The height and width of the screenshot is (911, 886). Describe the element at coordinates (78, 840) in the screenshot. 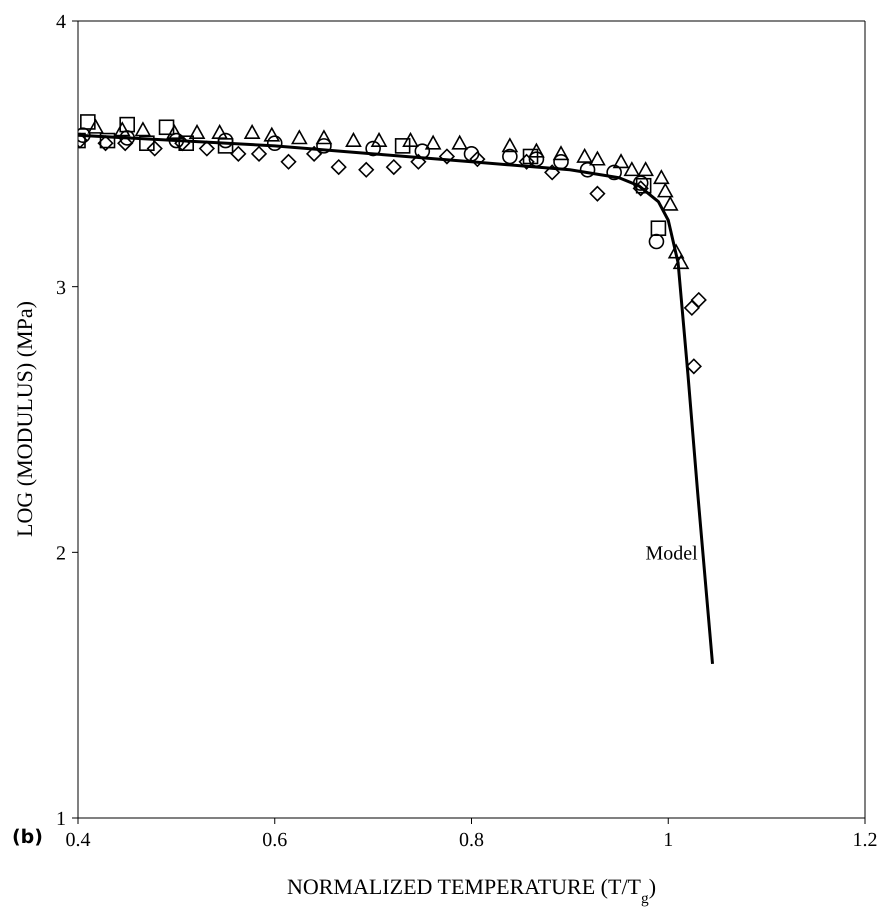

I see `x-tick-label: 0.4` at that location.